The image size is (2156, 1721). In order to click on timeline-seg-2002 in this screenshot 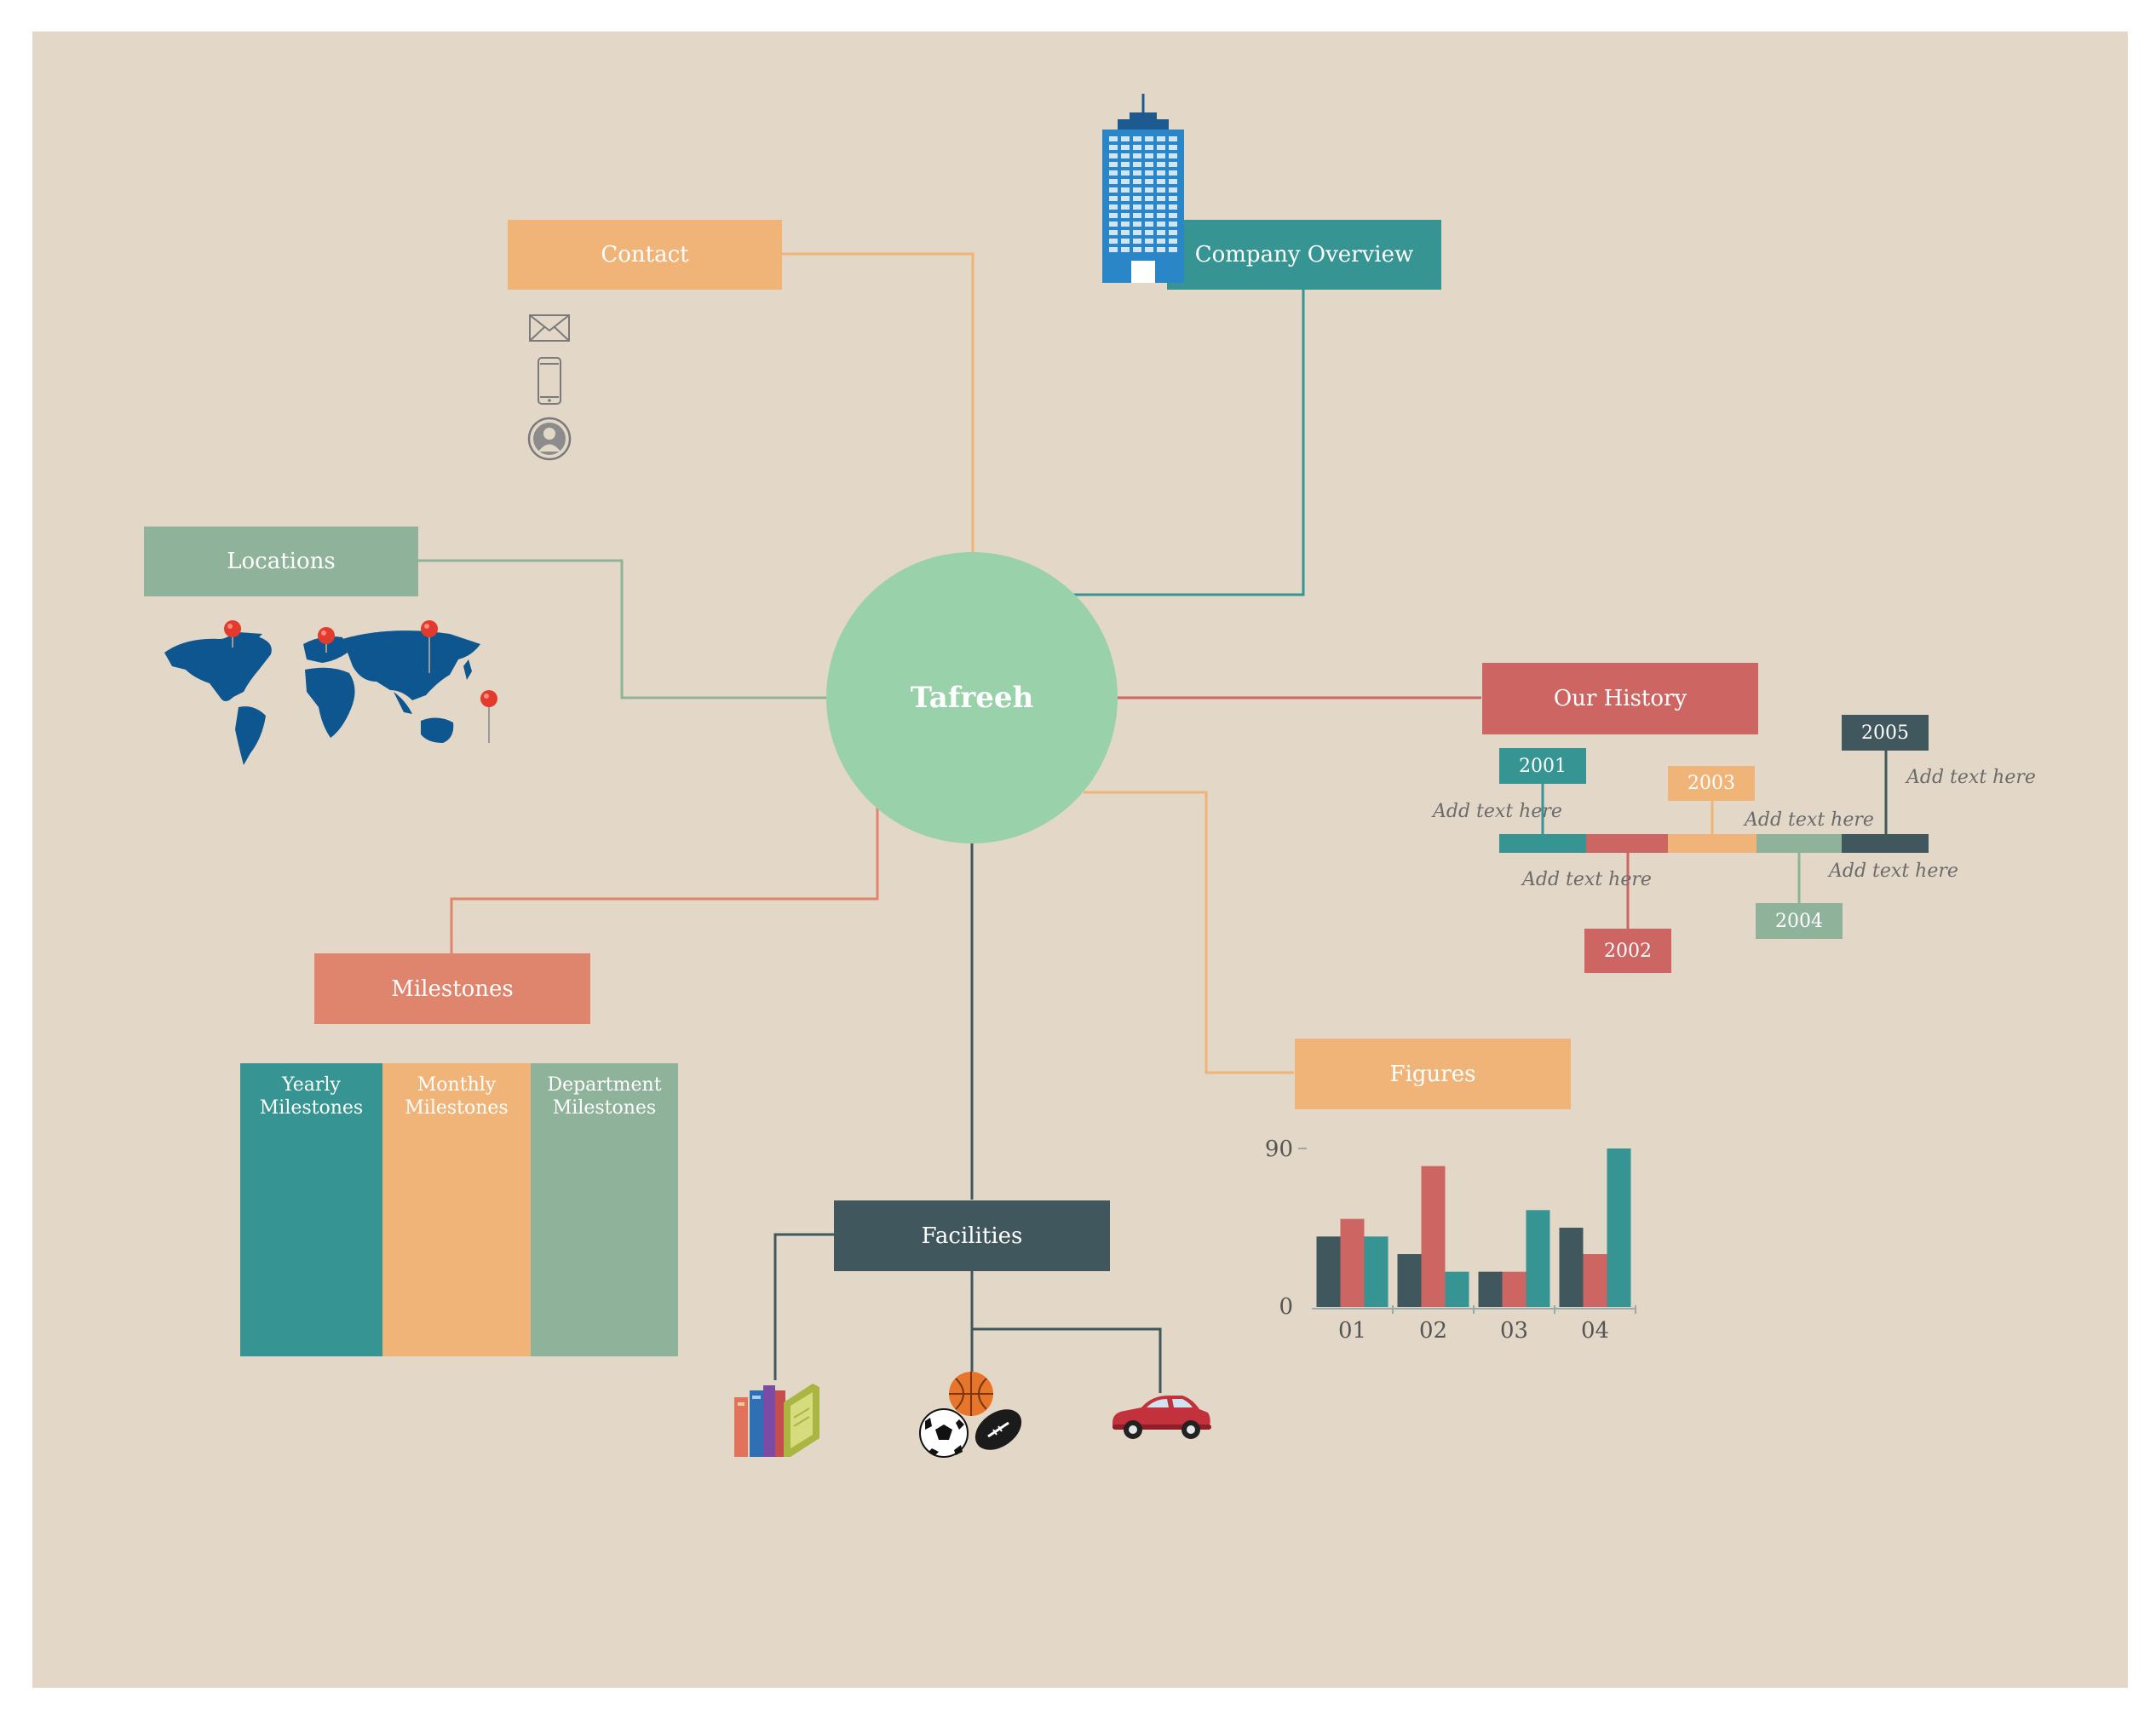, I will do `click(1627, 843)`.